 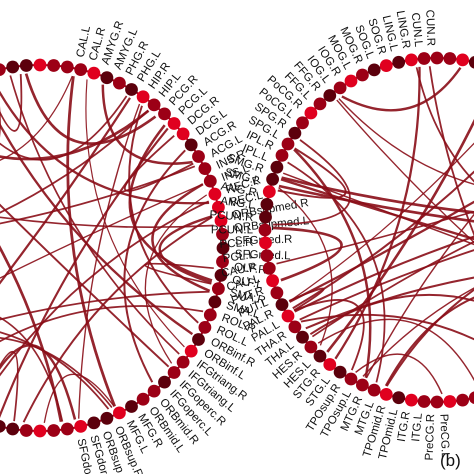 I want to click on region-label: OLF.L, so click(x=247, y=282).